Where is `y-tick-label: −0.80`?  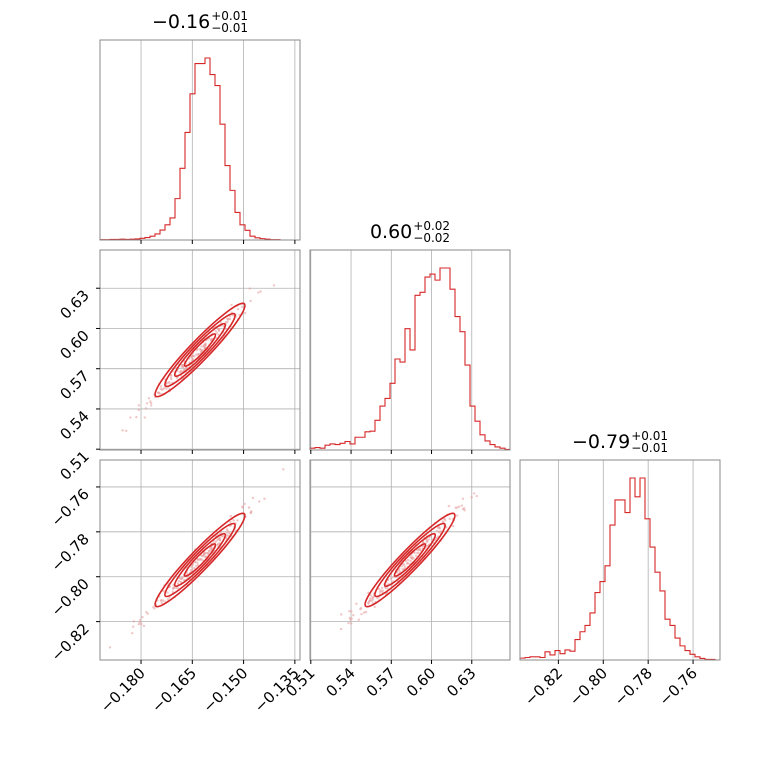
y-tick-label: −0.80 is located at coordinates (70, 597).